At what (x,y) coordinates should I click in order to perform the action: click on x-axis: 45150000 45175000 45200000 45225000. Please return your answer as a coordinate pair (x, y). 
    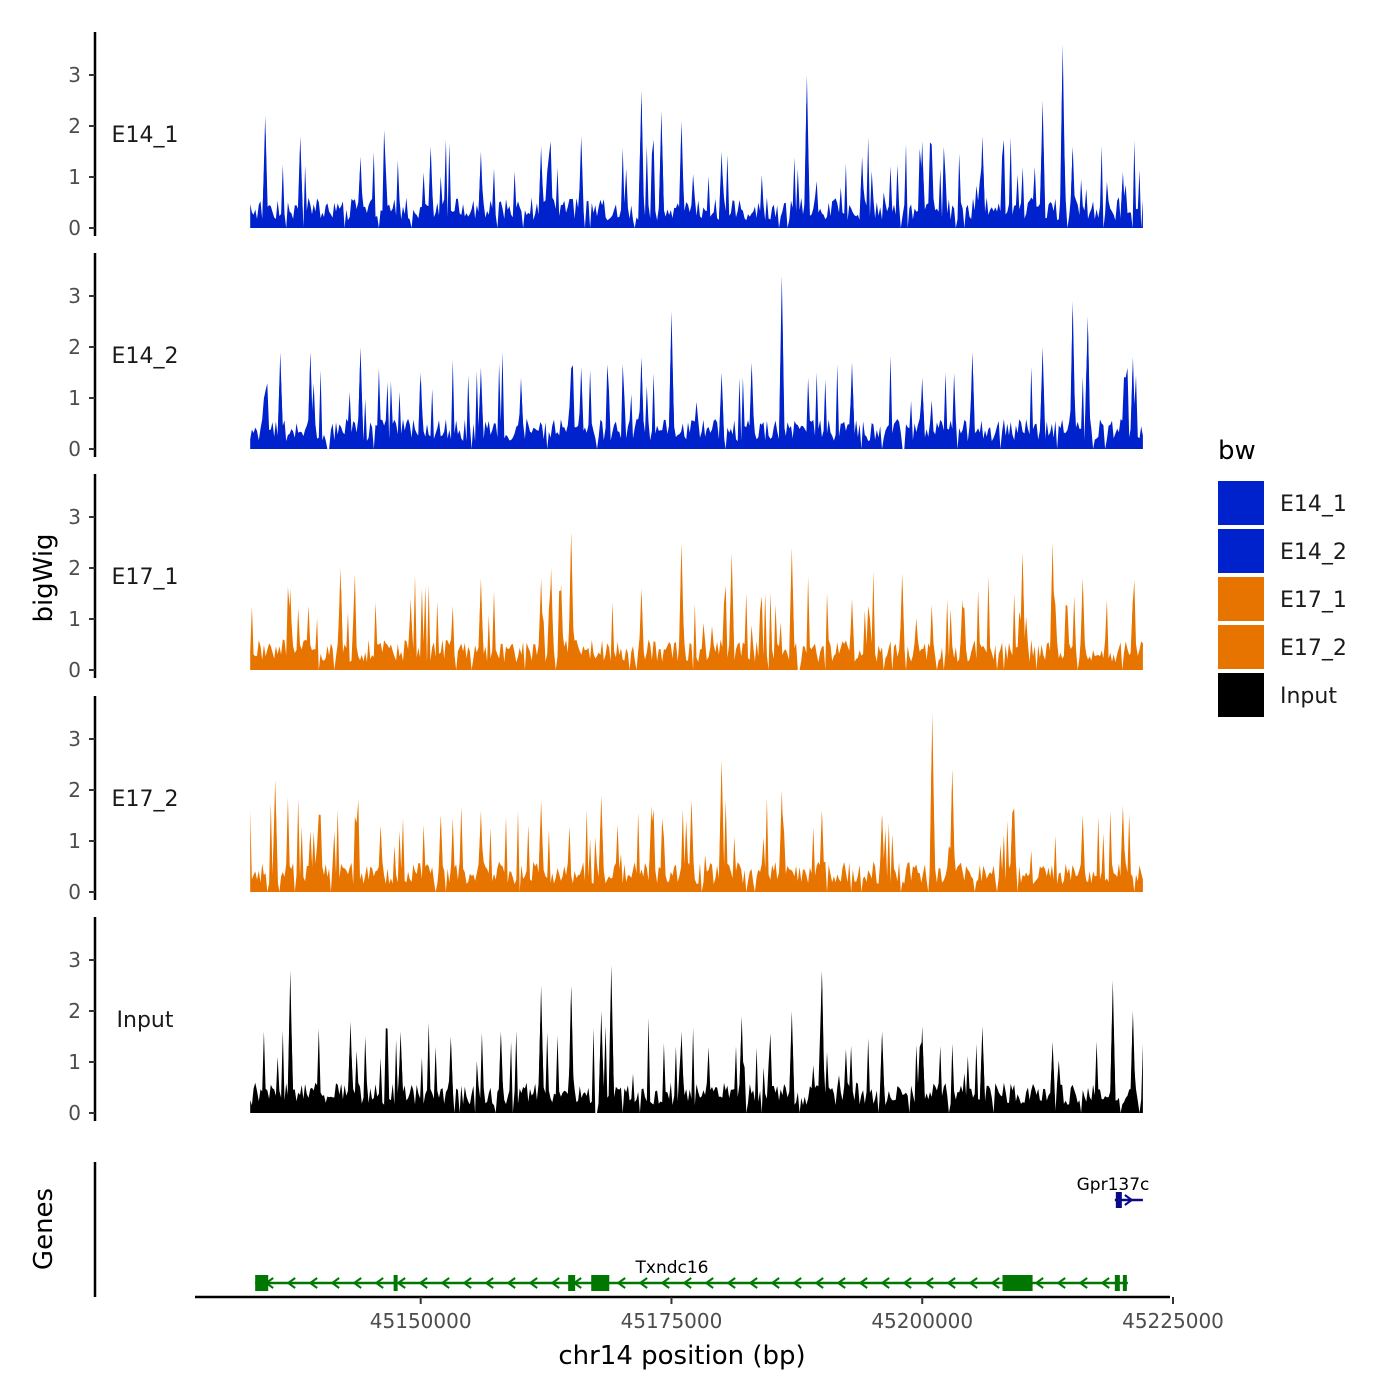
    Looking at the image, I should click on (709, 1314).